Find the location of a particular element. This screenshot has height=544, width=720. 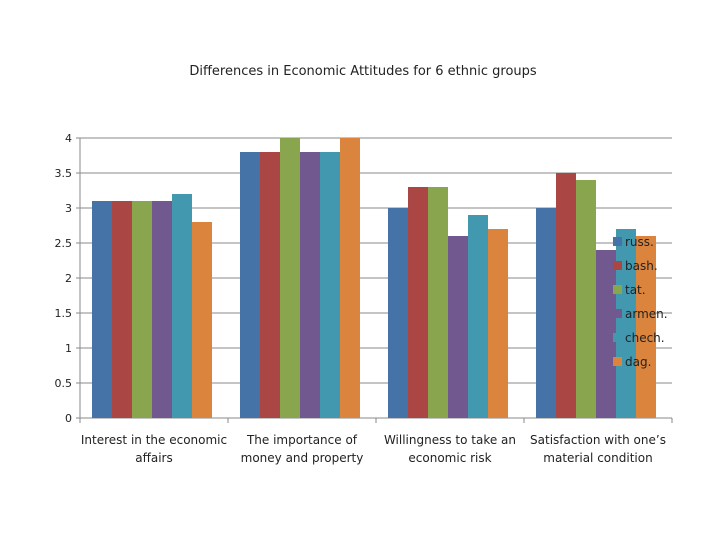

y-tick-label: 3.5 is located at coordinates (64, 173).